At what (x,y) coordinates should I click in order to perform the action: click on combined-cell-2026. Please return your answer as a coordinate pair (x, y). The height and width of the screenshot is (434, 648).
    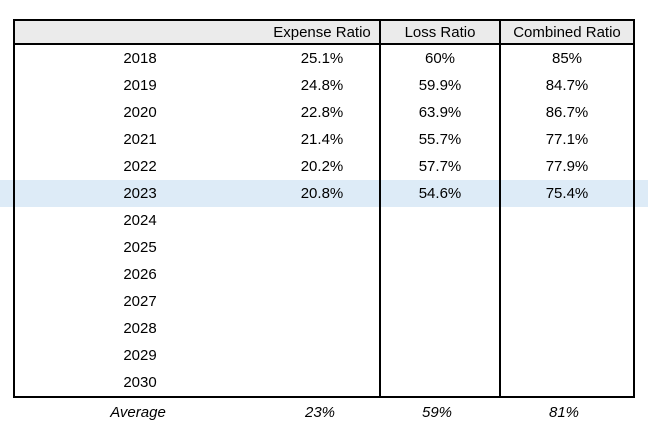
    Looking at the image, I should click on (566, 274).